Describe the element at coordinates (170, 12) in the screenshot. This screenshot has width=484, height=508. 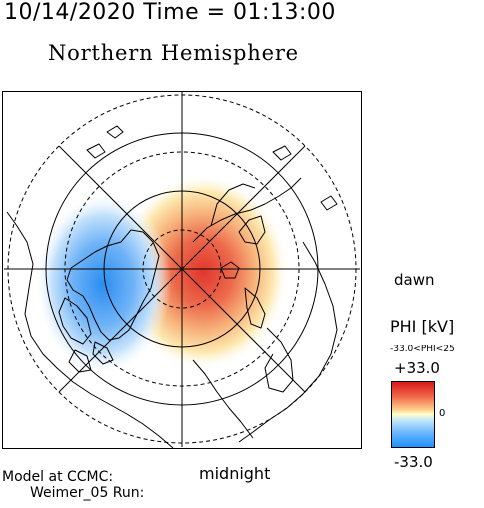
I see `date-time-title: 10/14/2020 Time = 01:13:00` at that location.